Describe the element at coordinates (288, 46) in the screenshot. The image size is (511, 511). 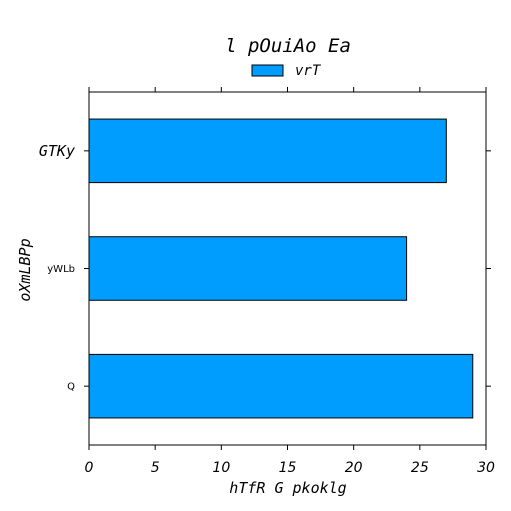
I see `chart-title: l pOuiAo Ea` at that location.